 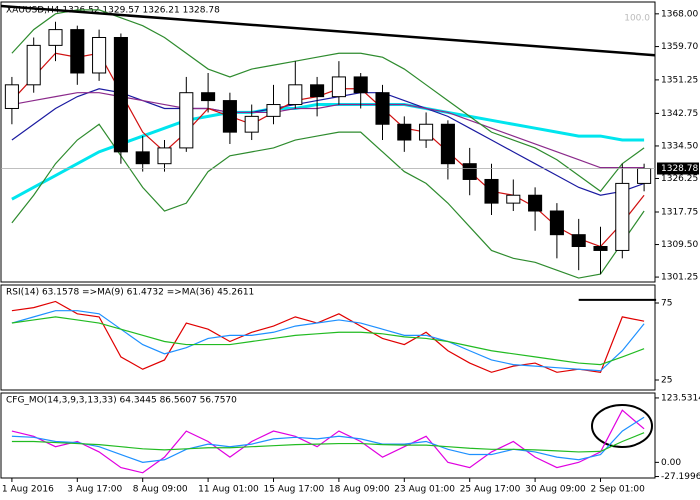 I want to click on y-tick-label: 1334.50, so click(x=679, y=146).